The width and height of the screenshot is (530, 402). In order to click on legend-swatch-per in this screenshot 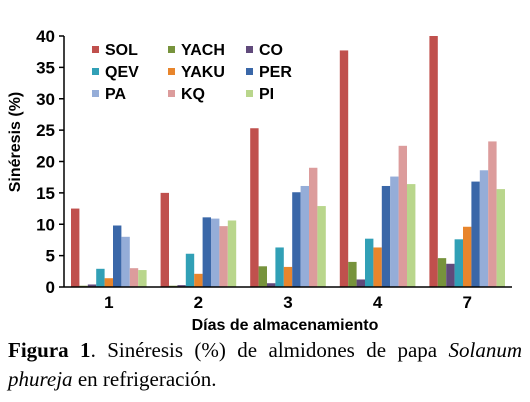, I will do `click(249, 71)`.